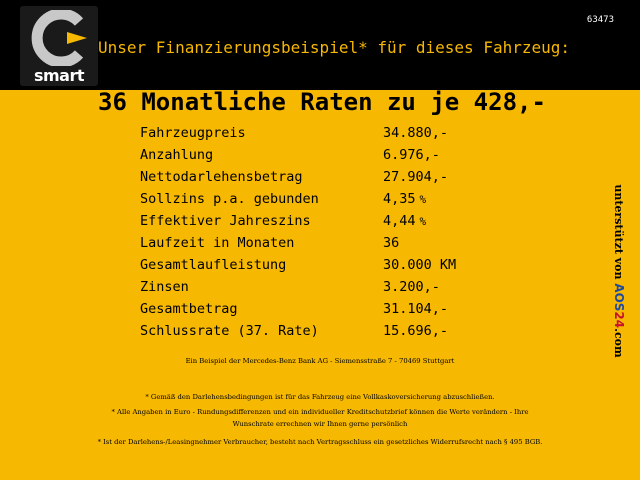  I want to click on sponsor-text: unterstützt von AOS24.com, so click(619, 271).